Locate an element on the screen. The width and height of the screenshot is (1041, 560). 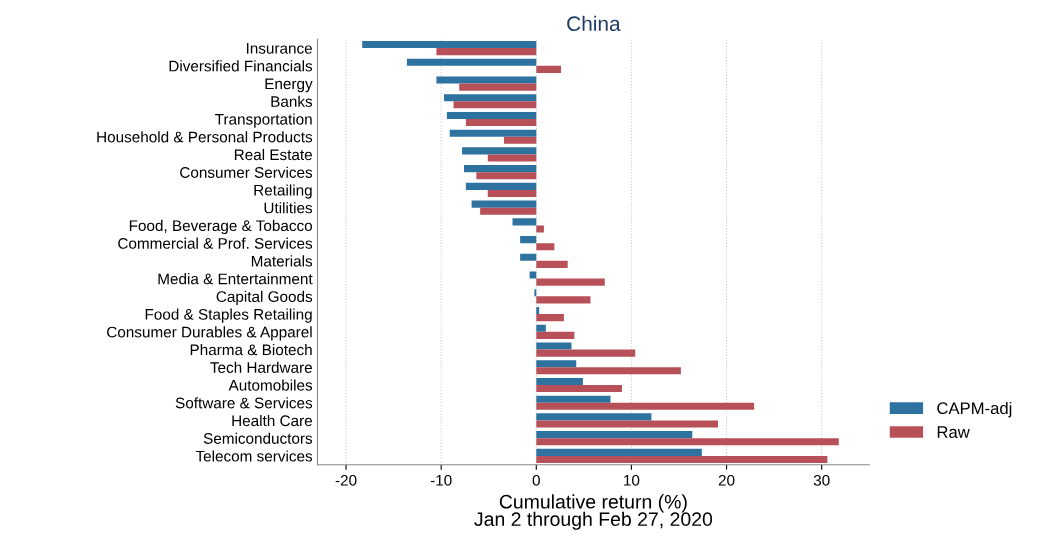
y-tick-label: Consumer Durables & Apparel is located at coordinates (209, 333).